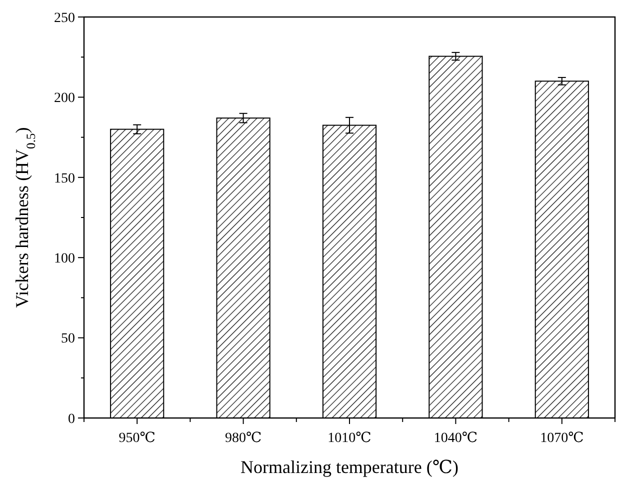 Image resolution: width=631 pixels, height=485 pixels. Describe the element at coordinates (64, 98) in the screenshot. I see `y-tick-label: 200` at that location.